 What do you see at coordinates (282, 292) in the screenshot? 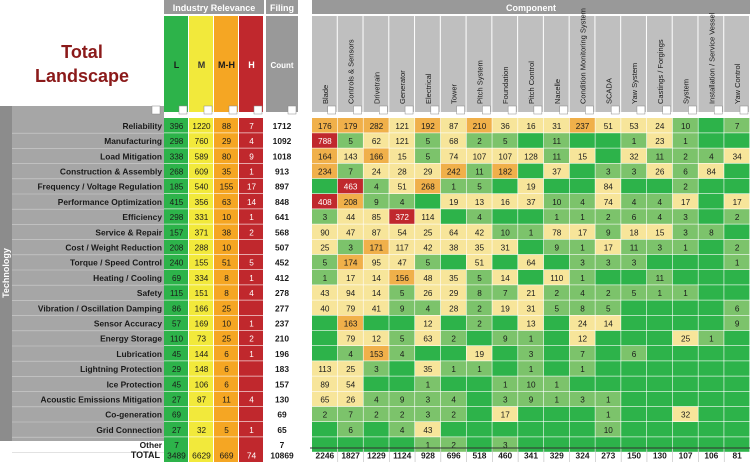
I see `filing-count-cell` at bounding box center [282, 292].